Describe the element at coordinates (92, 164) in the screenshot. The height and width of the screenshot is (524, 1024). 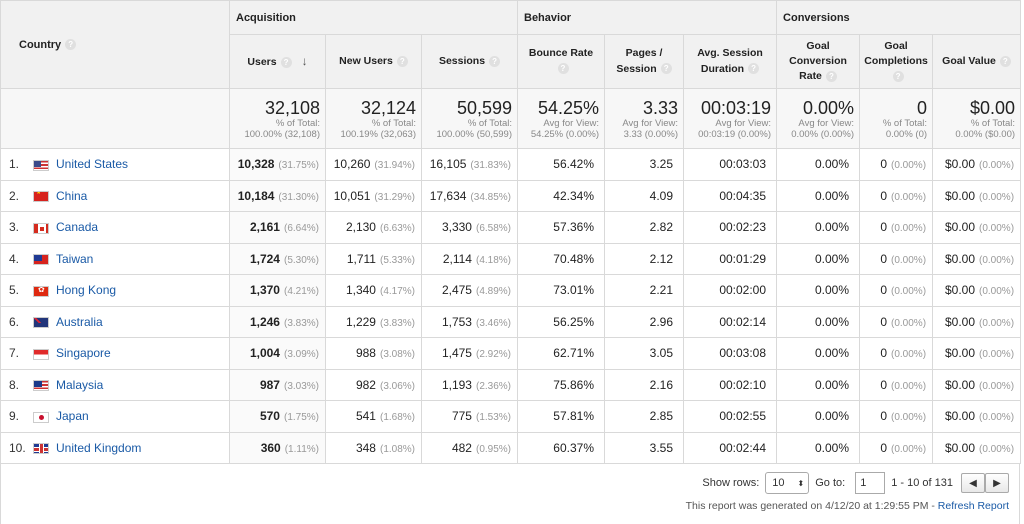
I see `country-link: United States` at that location.